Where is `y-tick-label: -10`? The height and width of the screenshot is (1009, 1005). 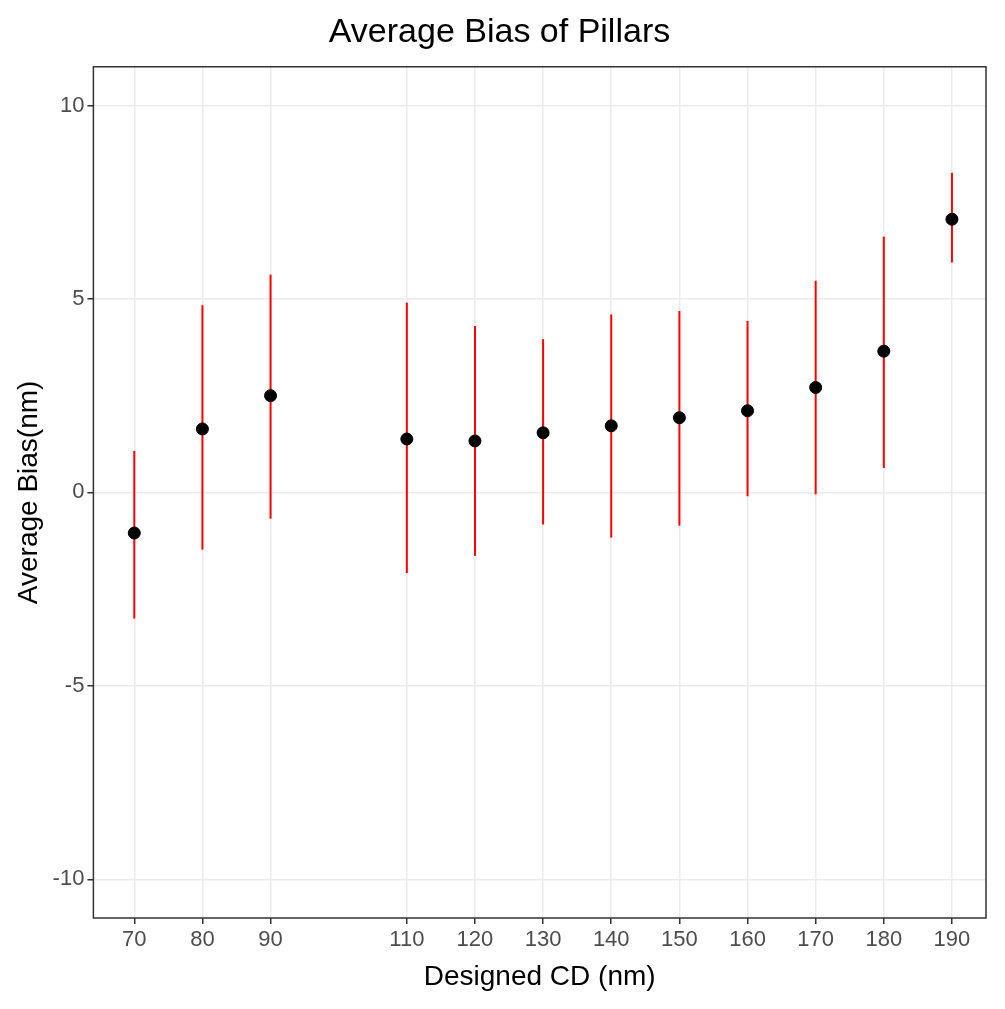
y-tick-label: -10 is located at coordinates (68, 878).